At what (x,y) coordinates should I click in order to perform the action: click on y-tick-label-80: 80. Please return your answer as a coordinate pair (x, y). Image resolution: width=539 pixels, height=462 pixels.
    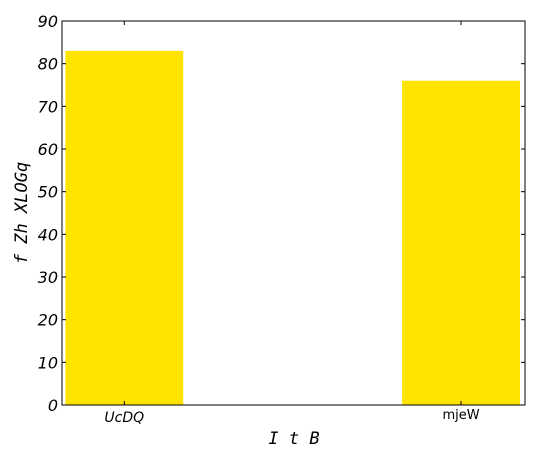
    Looking at the image, I should click on (48, 64).